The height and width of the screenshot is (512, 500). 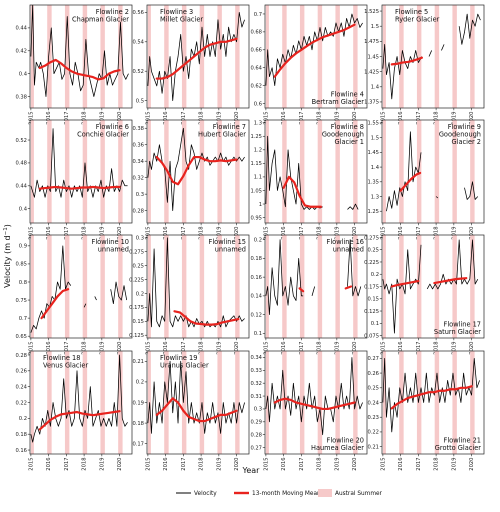 What do you see at coordinates (110, 242) in the screenshot?
I see `panel-title-line: Flowline 10` at bounding box center [110, 242].